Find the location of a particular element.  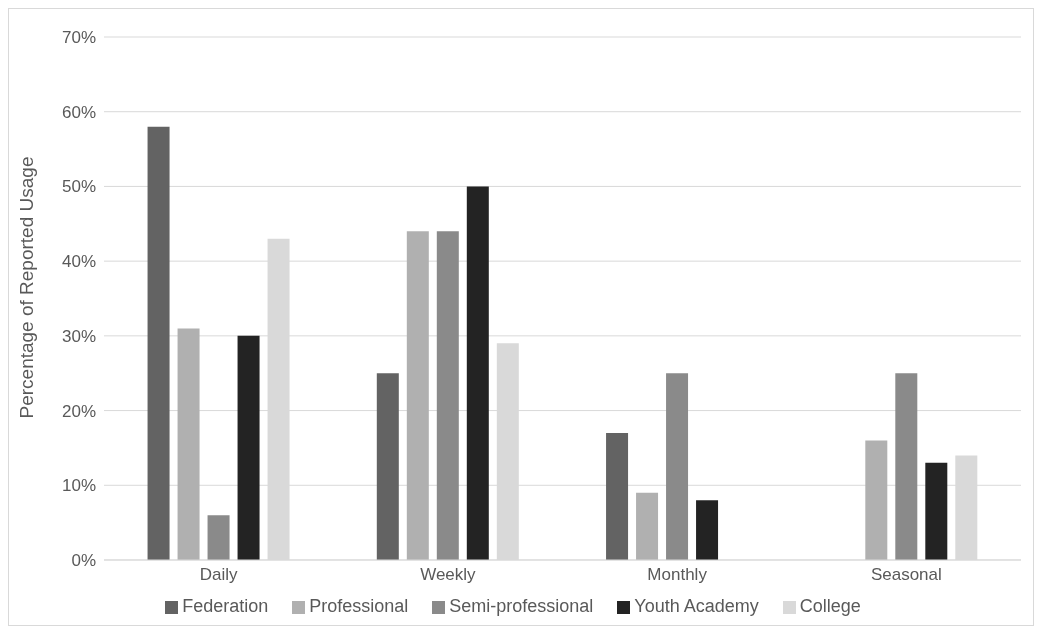

y-tick-label: 40% is located at coordinates (78, 262).